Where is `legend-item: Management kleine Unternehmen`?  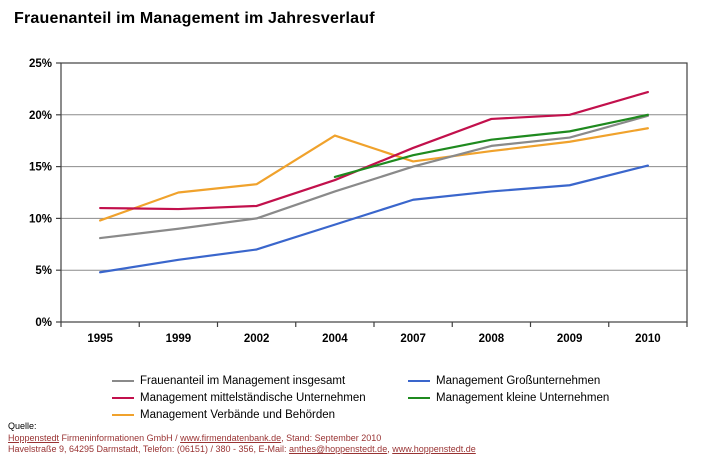 legend-item: Management kleine Unternehmen is located at coordinates (508, 398).